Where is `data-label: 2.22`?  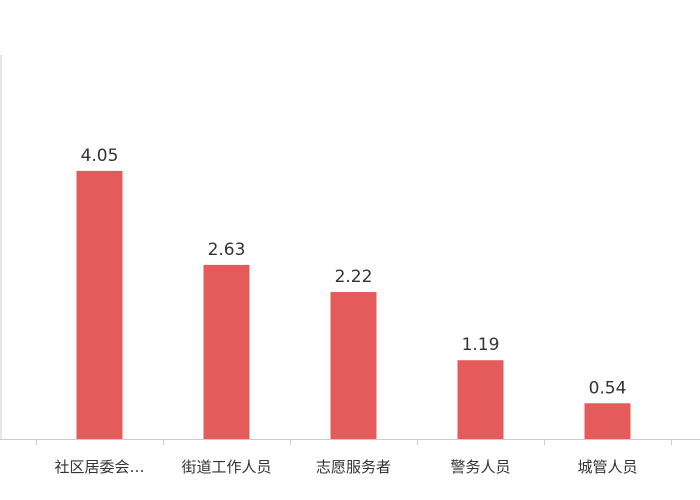 data-label: 2.22 is located at coordinates (354, 277).